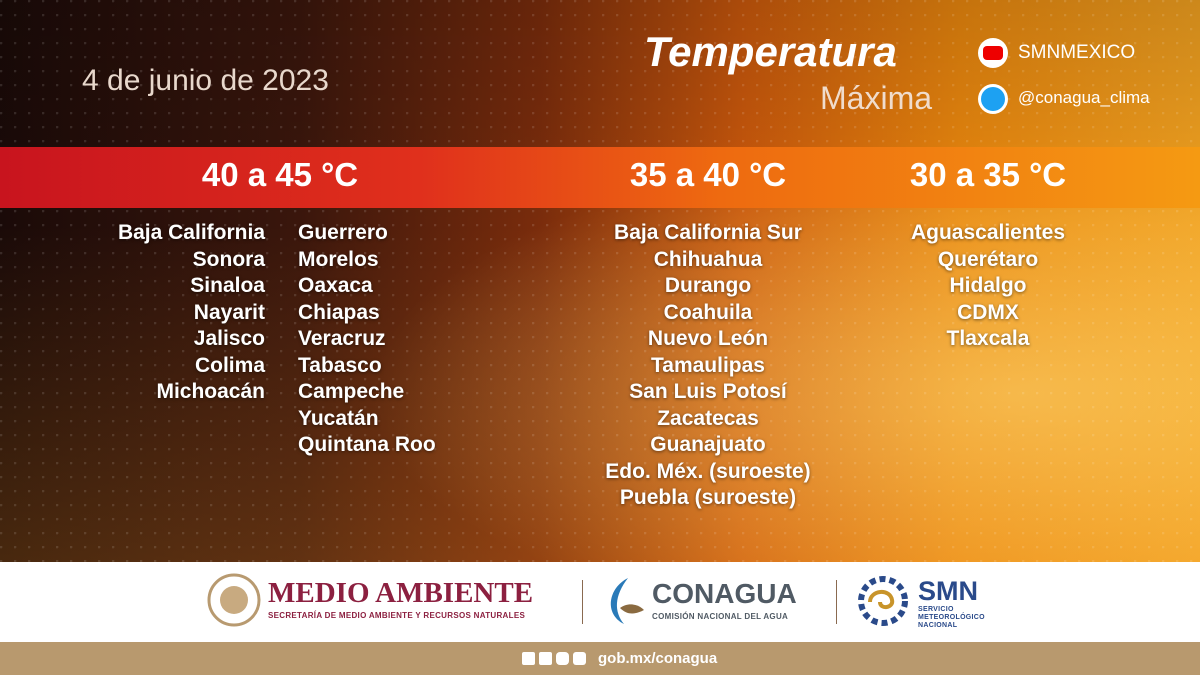 The width and height of the screenshot is (1200, 675). I want to click on date: 4 de junio de 2023, so click(205, 80).